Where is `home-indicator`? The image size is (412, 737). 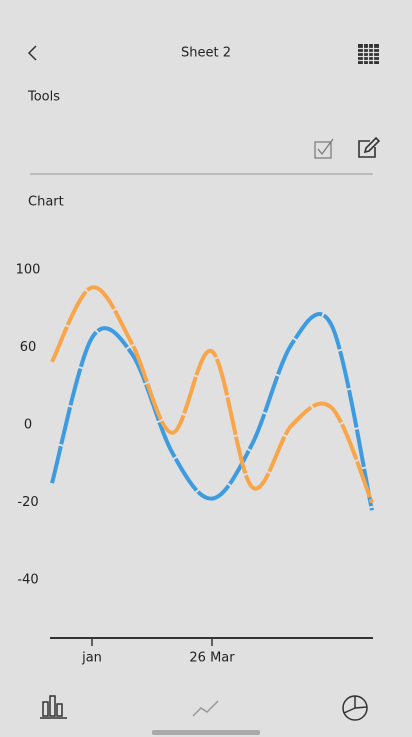 home-indicator is located at coordinates (206, 732).